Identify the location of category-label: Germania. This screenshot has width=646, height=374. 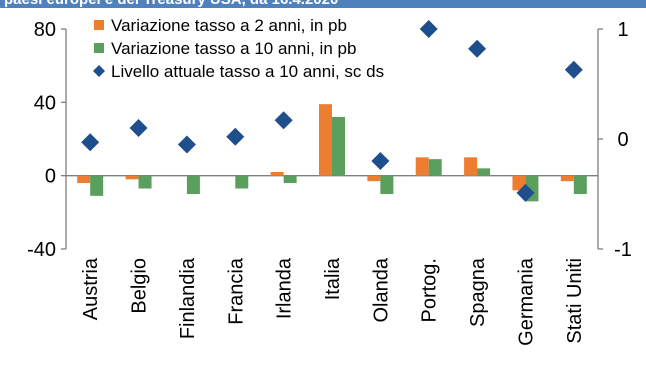
(526, 301).